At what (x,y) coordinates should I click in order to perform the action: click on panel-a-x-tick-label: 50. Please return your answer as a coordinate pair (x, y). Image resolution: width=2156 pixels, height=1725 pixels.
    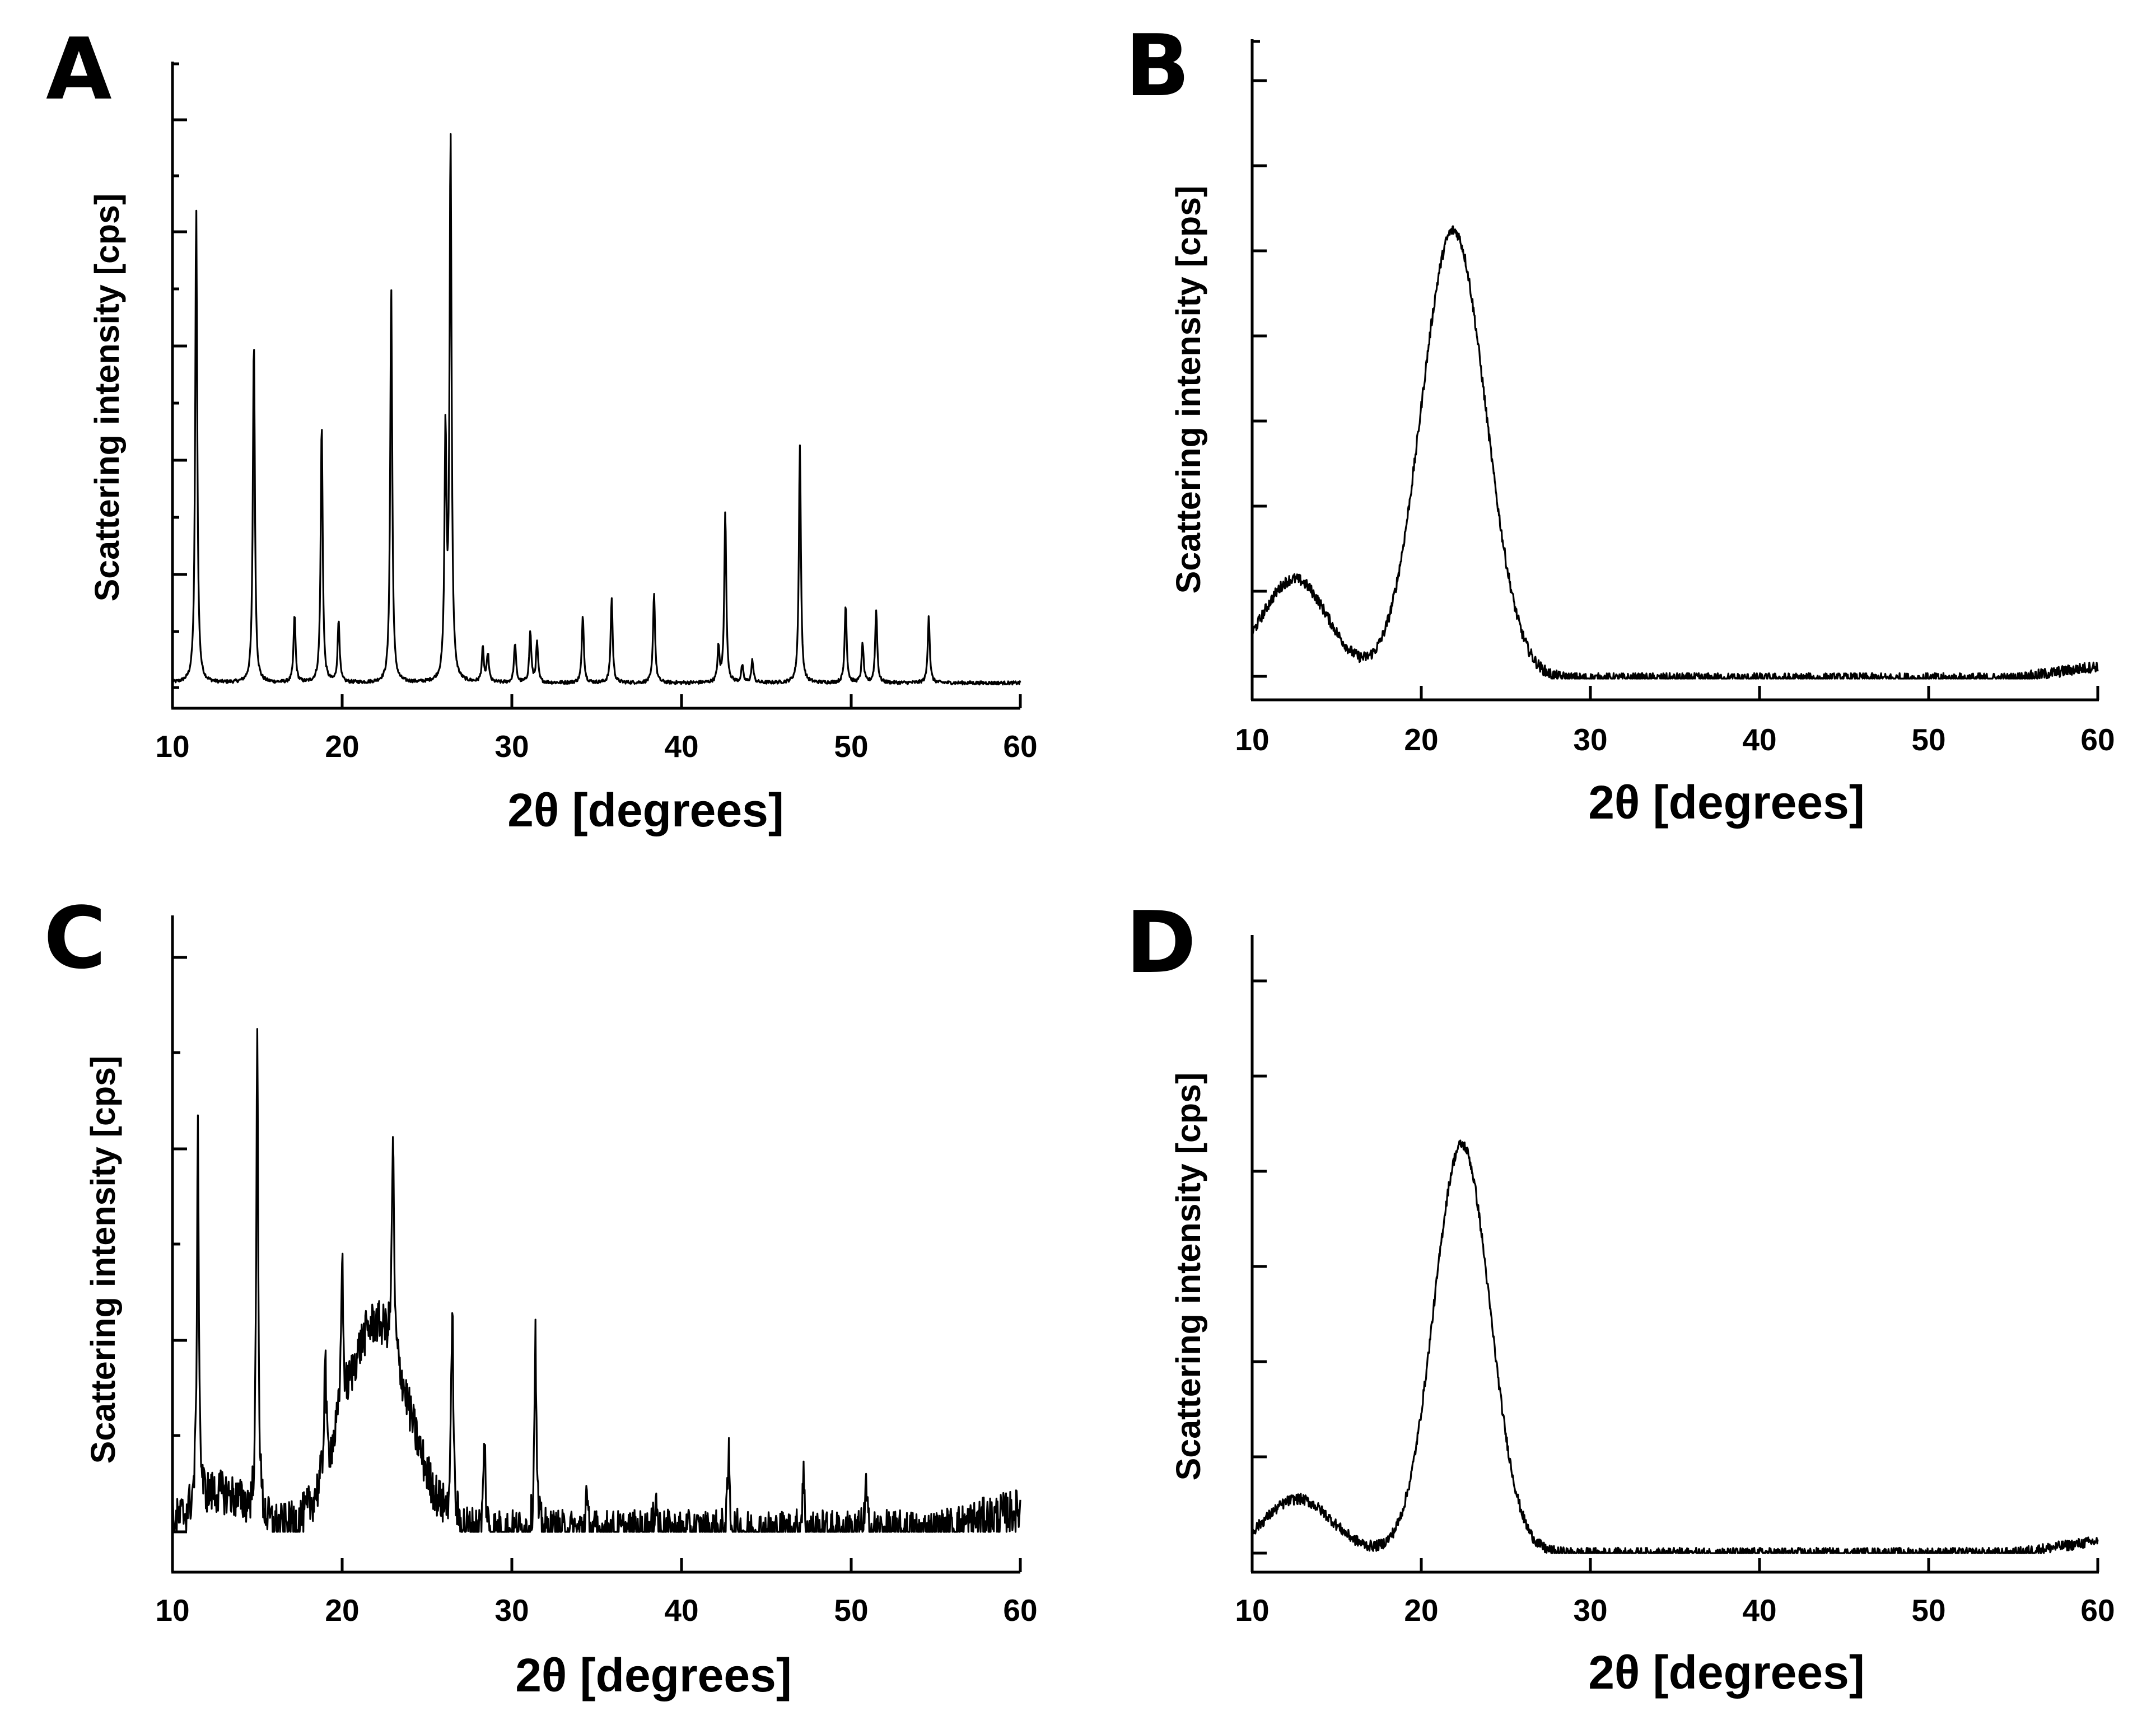
    Looking at the image, I should click on (851, 747).